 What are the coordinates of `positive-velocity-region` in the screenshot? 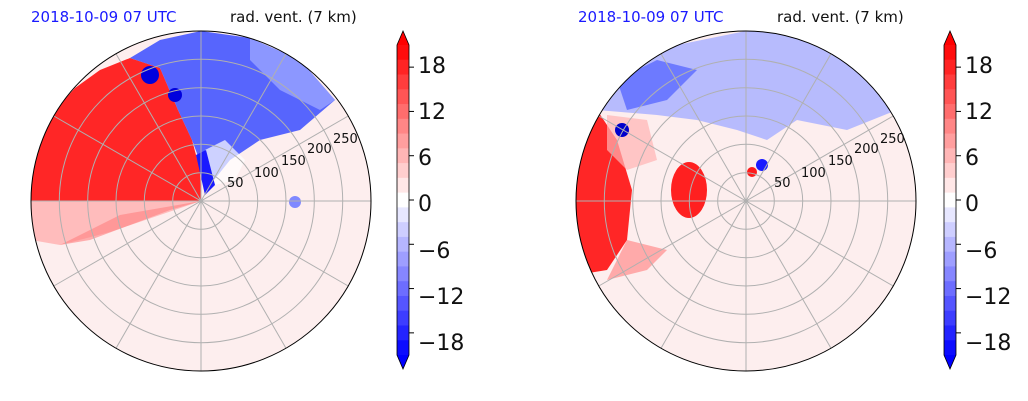 It's located at (116, 129).